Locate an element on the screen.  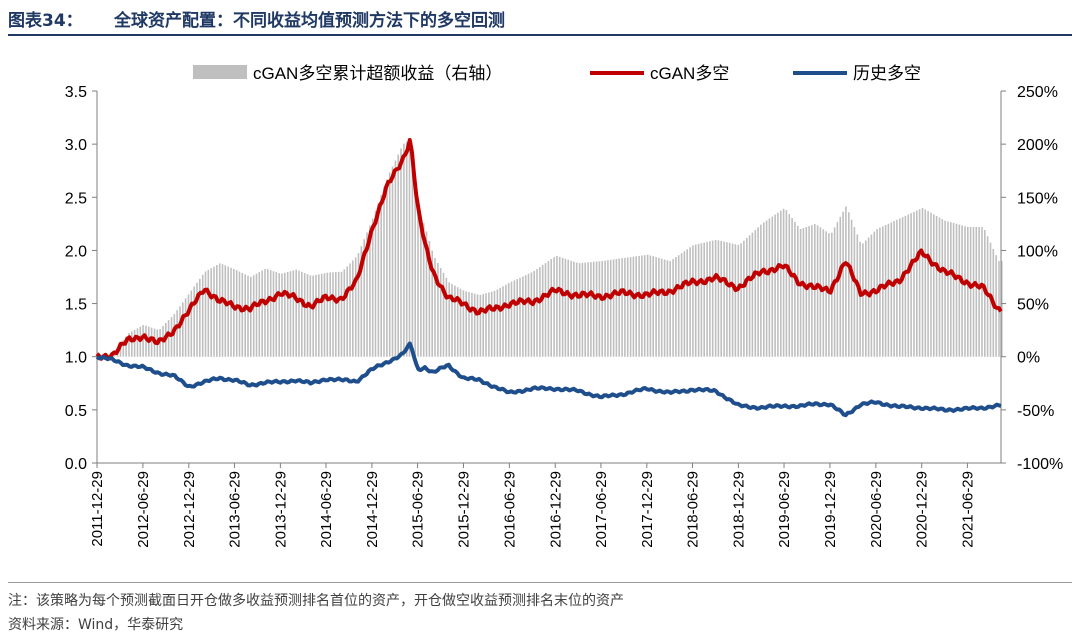
x-tick-label: 2013-12-29 is located at coordinates (280, 509).